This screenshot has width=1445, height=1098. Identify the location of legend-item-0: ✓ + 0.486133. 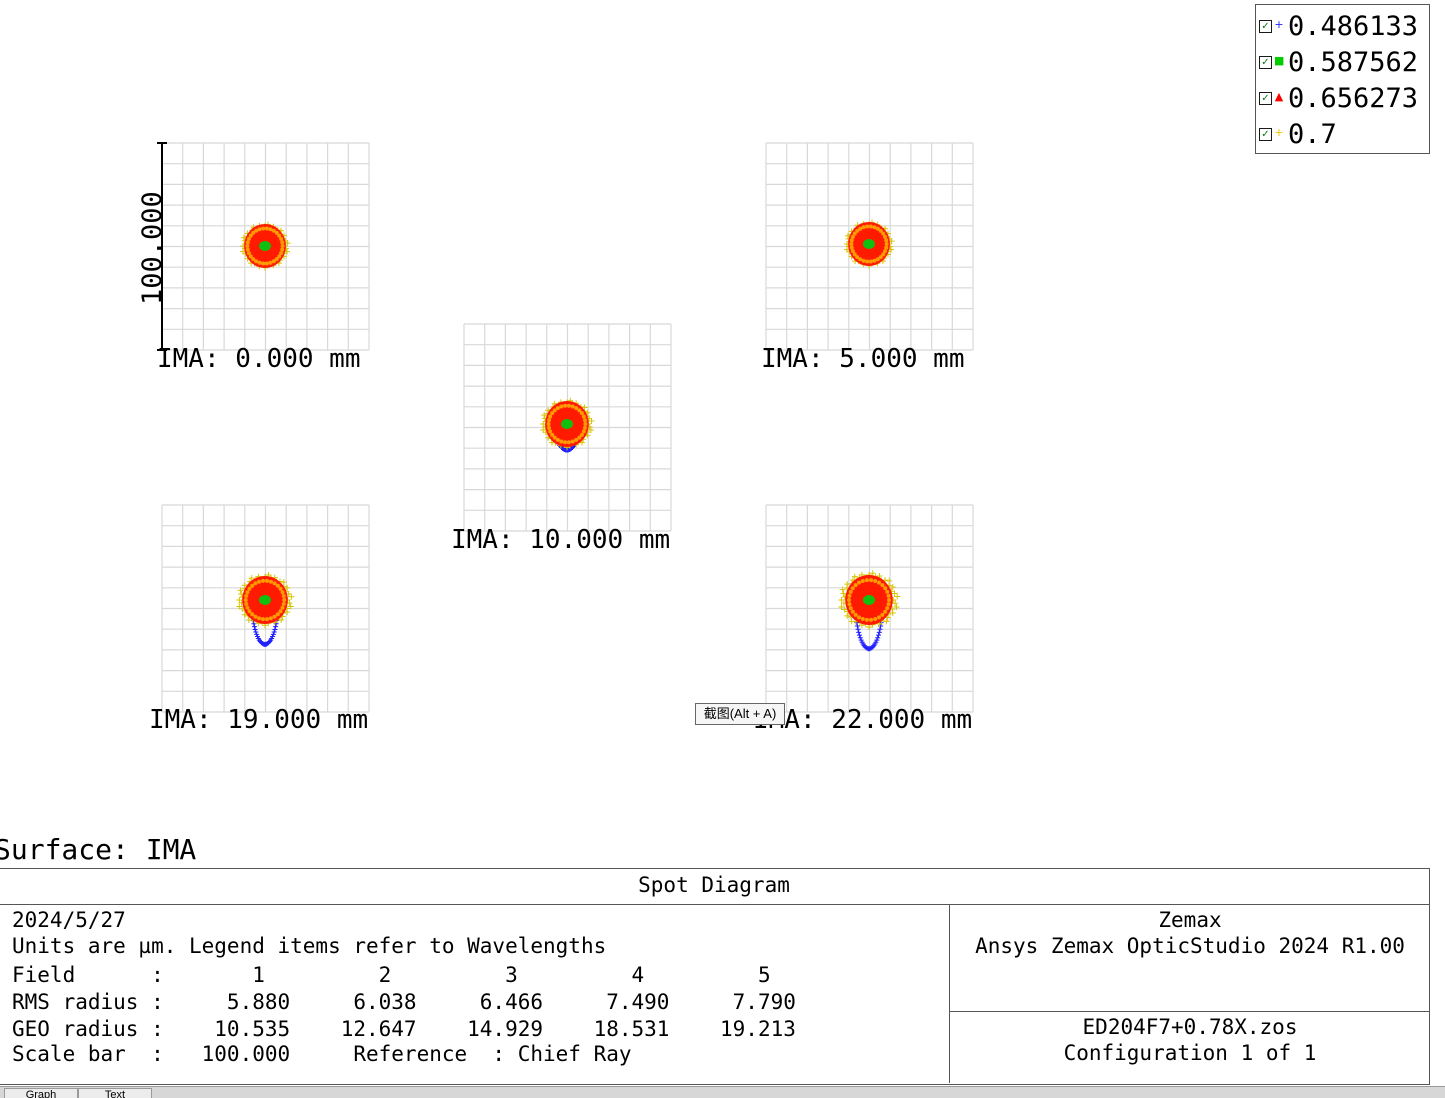
(1342, 27).